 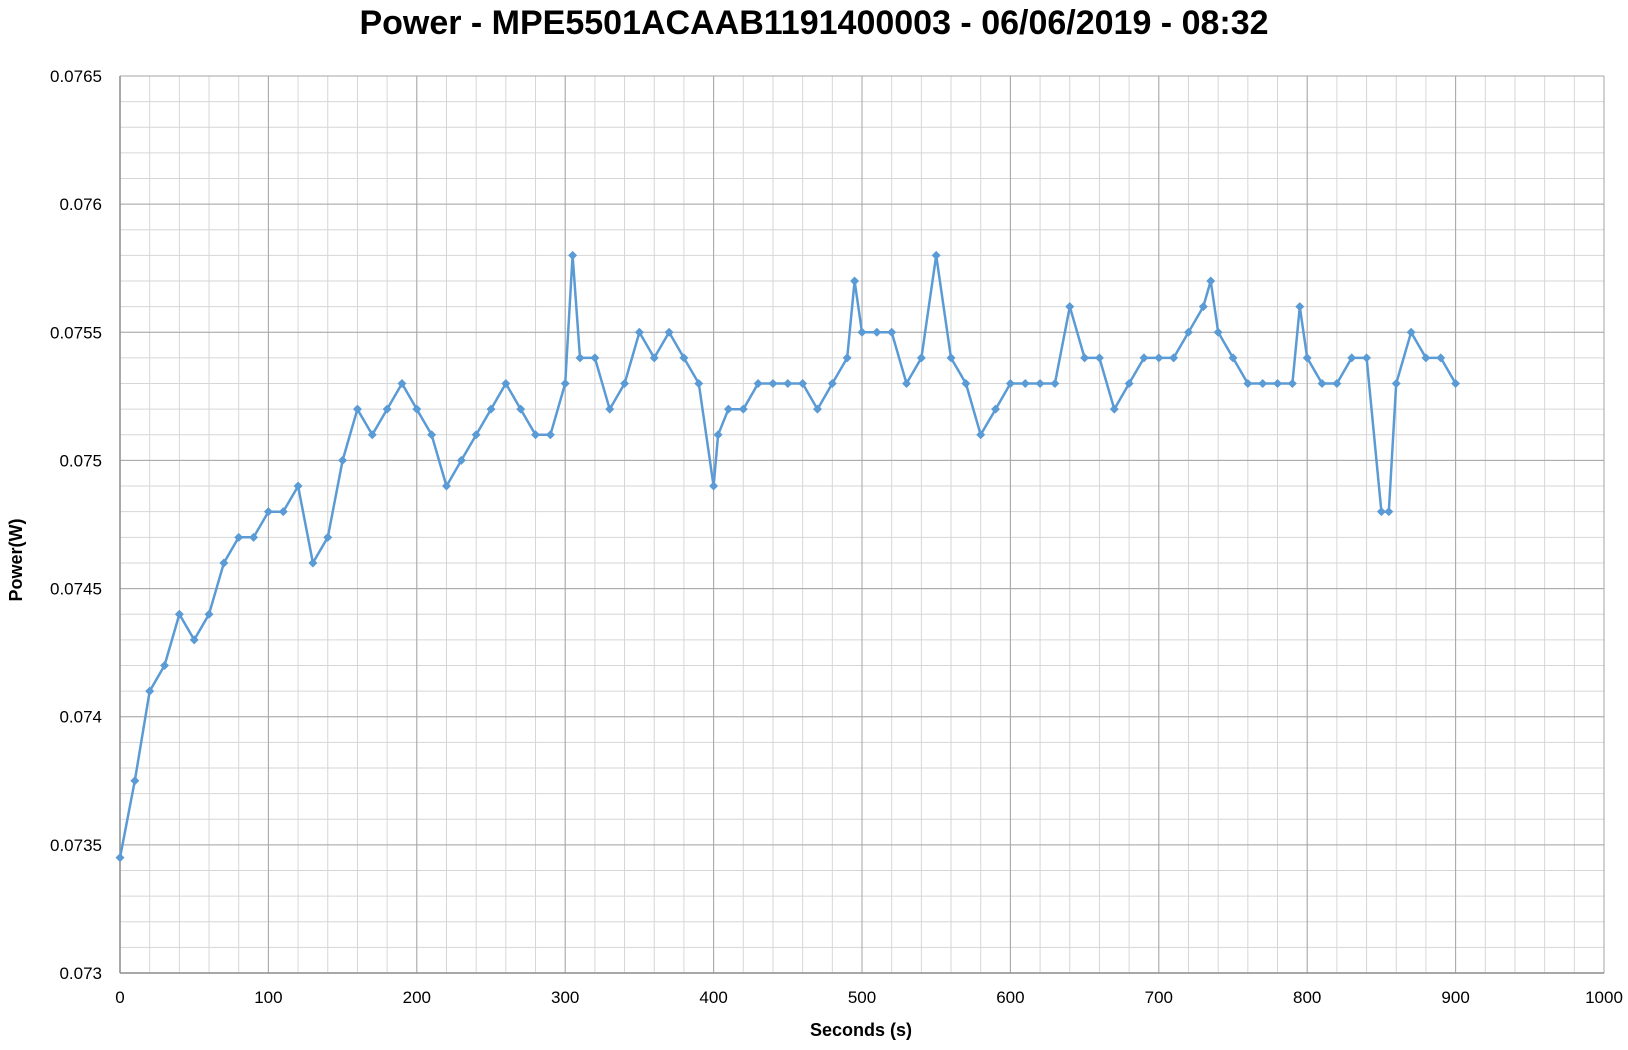 What do you see at coordinates (76, 845) in the screenshot?
I see `y-tick-label: 0.0735` at bounding box center [76, 845].